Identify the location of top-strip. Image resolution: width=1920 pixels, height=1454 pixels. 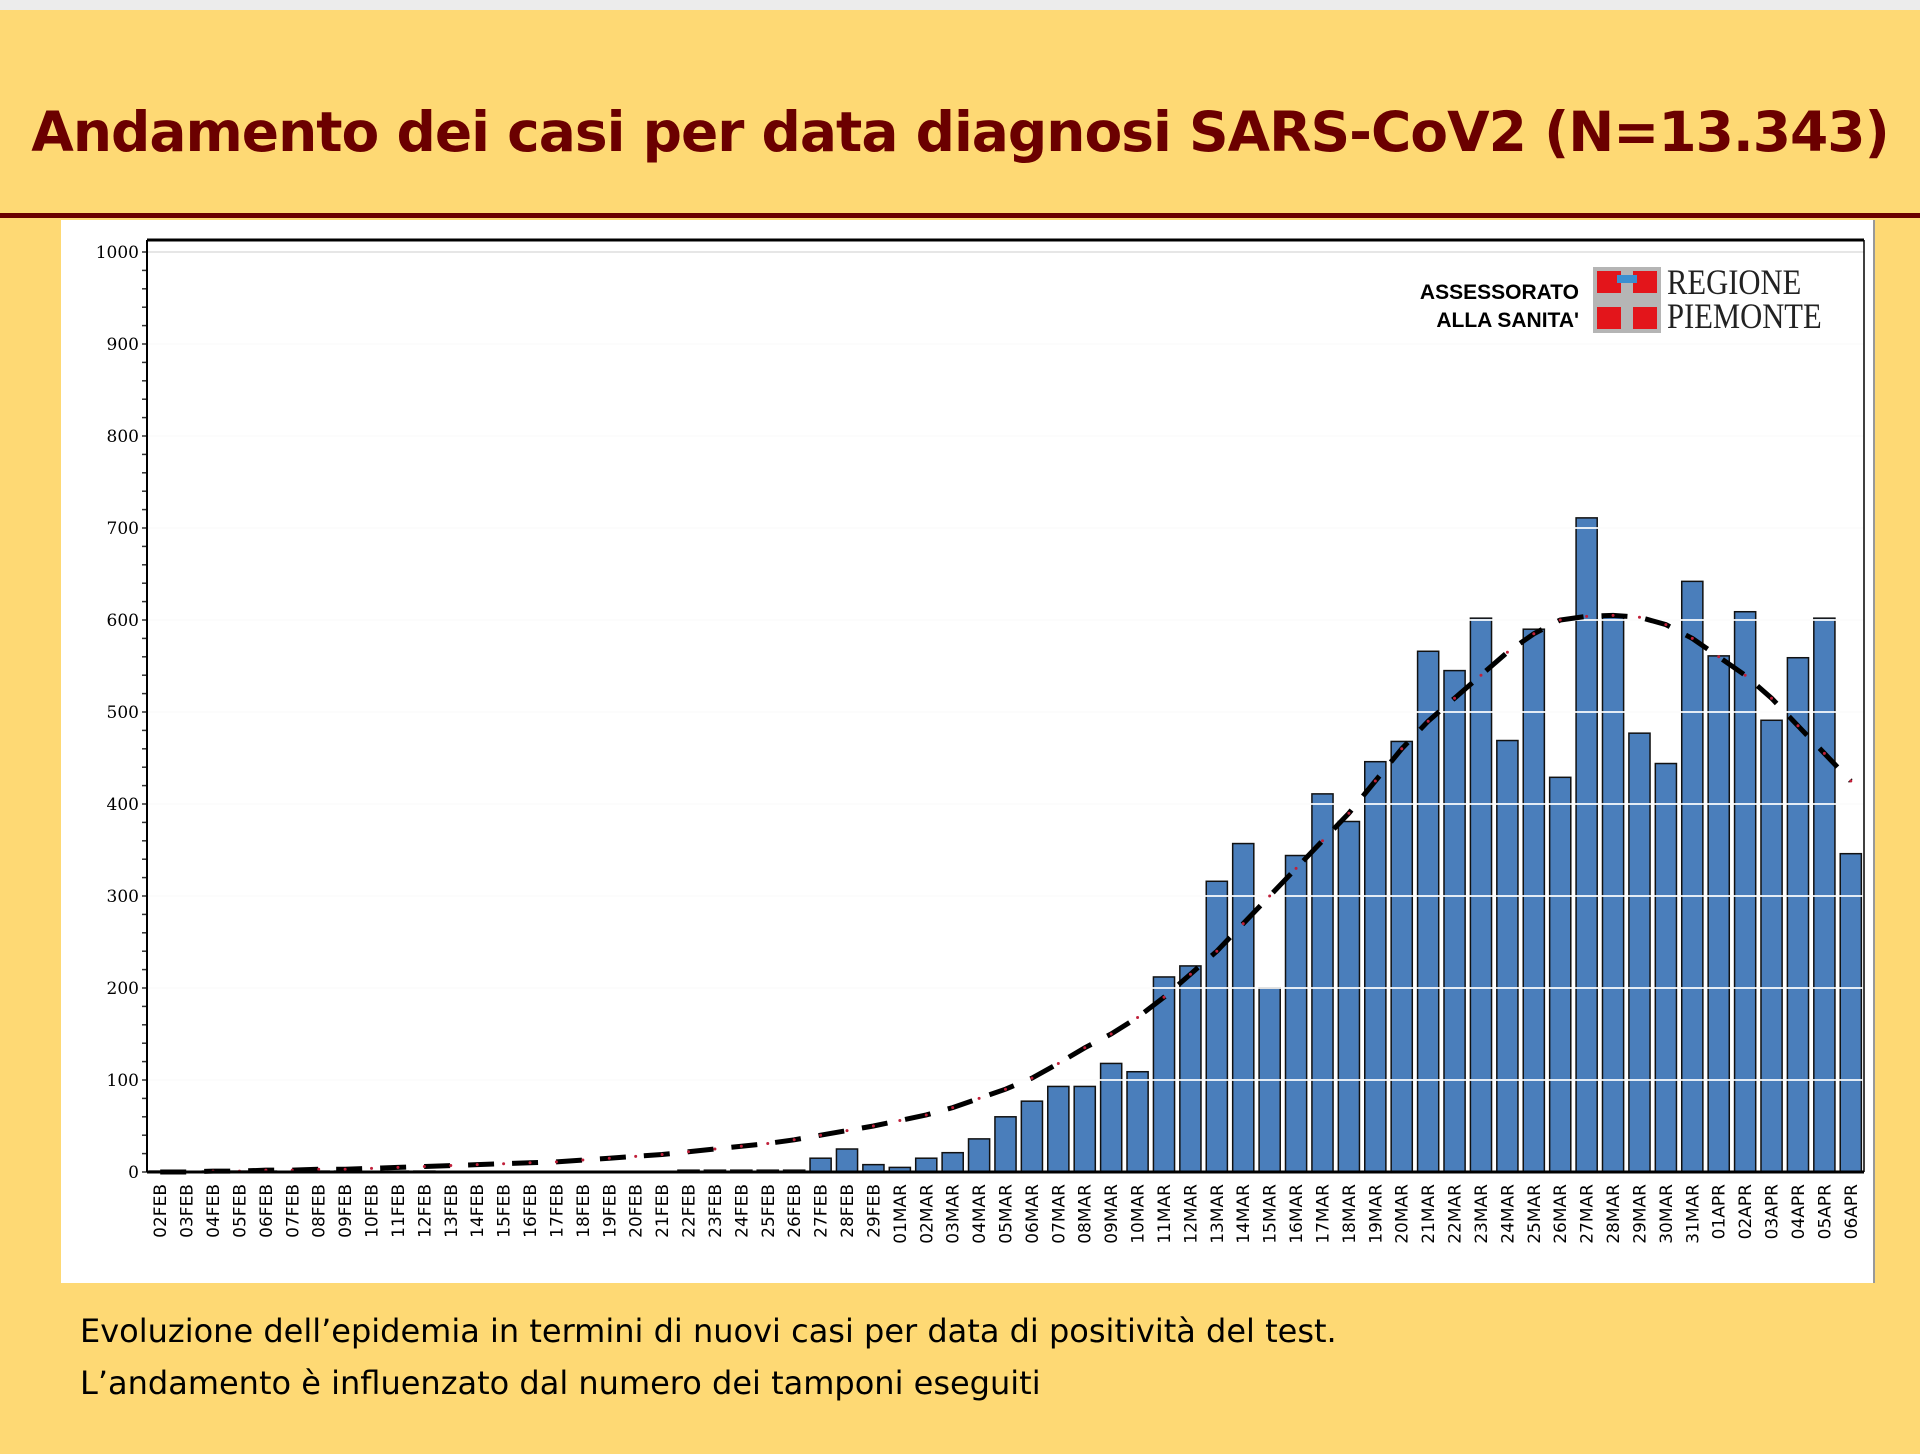
(960, 5).